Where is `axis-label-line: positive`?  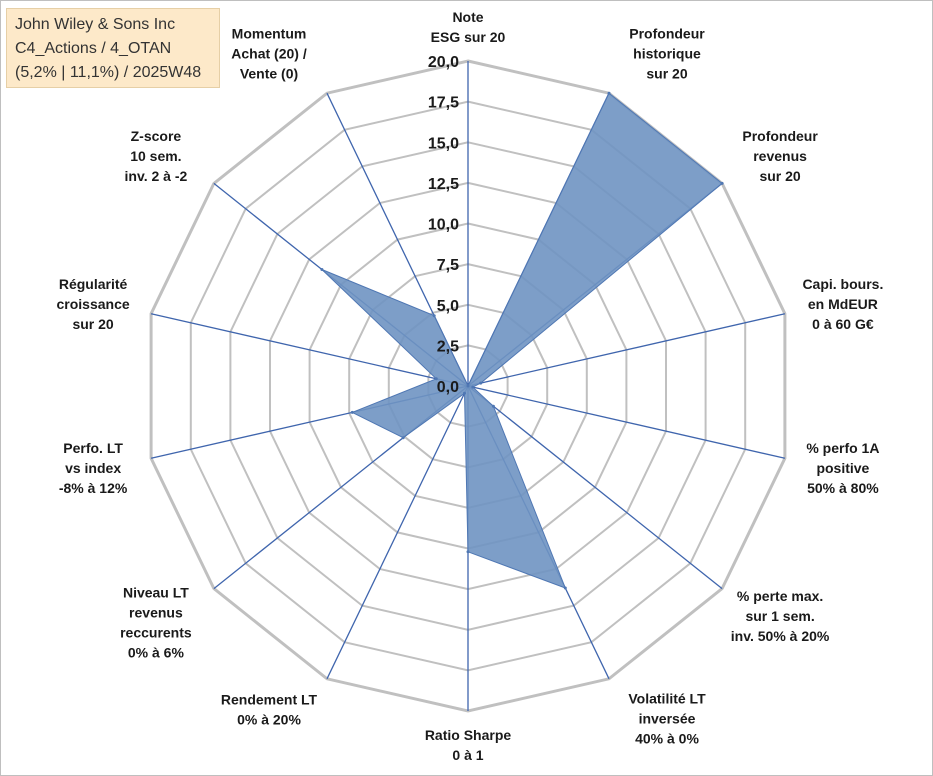 axis-label-line: positive is located at coordinates (842, 468).